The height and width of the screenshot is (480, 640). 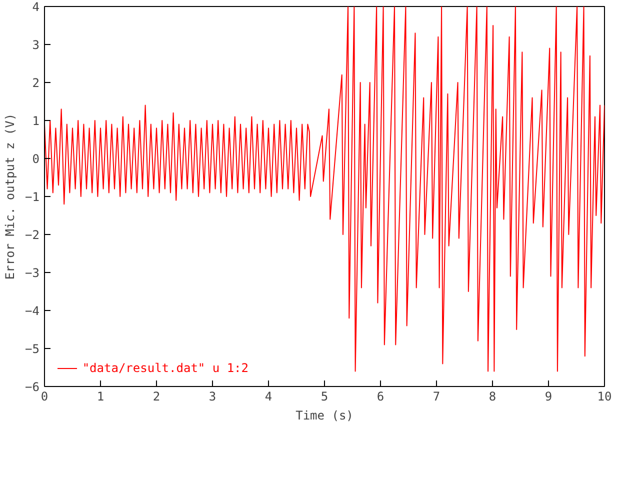 What do you see at coordinates (32, 311) in the screenshot?
I see `y-tick-label: −4` at bounding box center [32, 311].